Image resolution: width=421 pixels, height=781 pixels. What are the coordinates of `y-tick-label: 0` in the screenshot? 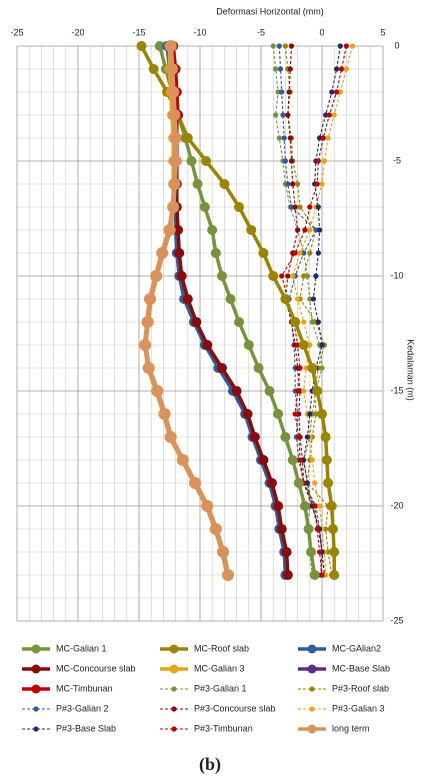 It's located at (396, 45).